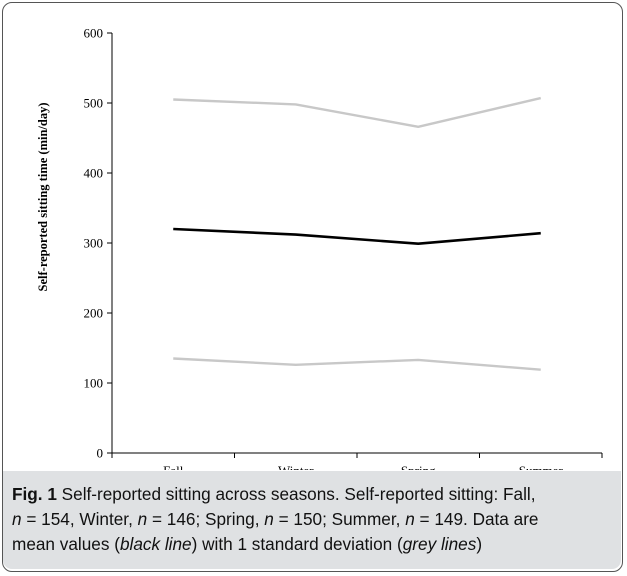 This screenshot has height=576, width=627. I want to click on y-tick-label: 100, so click(94, 383).